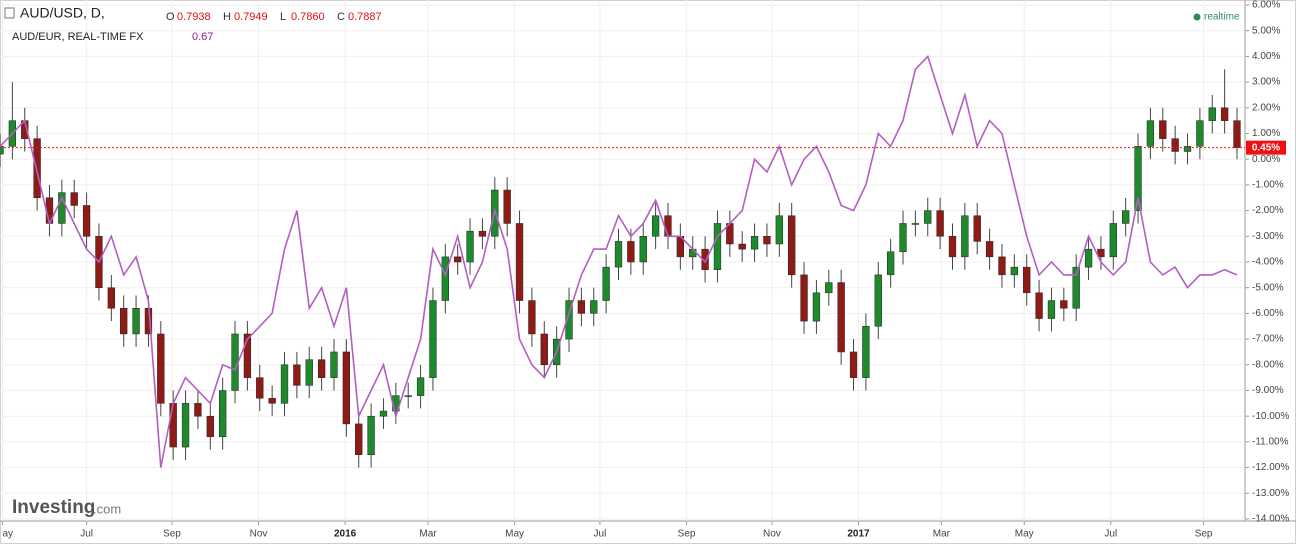  What do you see at coordinates (1266, 147) in the screenshot?
I see `last-price-box` at bounding box center [1266, 147].